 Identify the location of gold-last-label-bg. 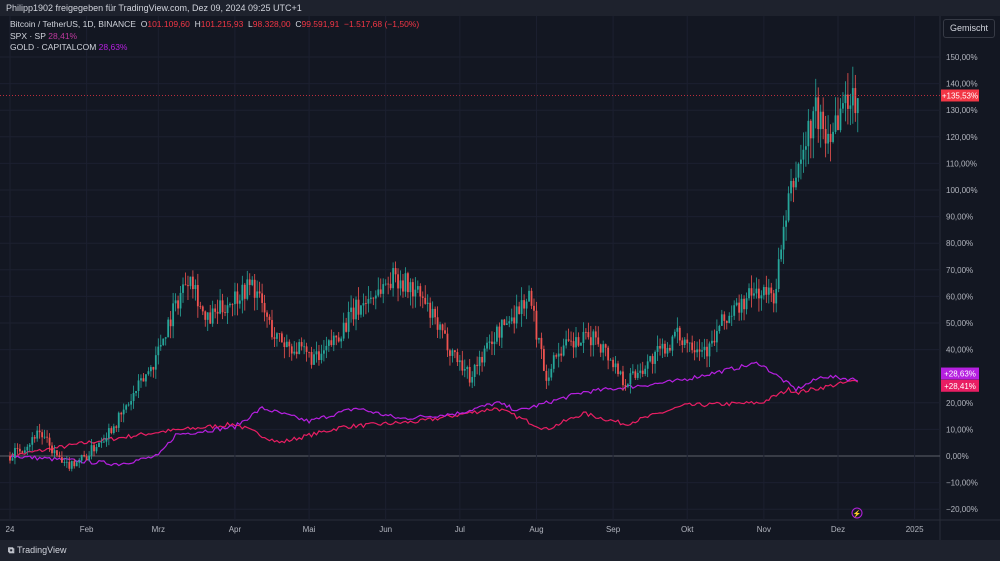
(960, 373).